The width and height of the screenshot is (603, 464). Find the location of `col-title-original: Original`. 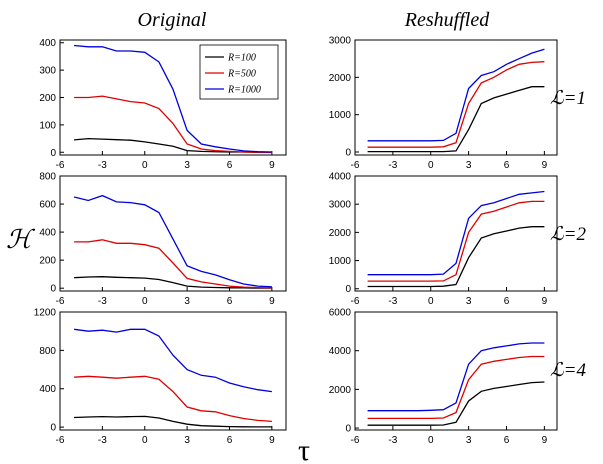

col-title-original: Original is located at coordinates (172, 20).